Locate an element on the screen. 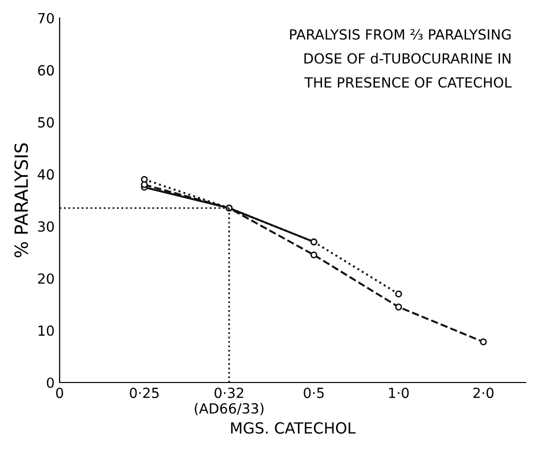 This screenshot has height=450, width=542. x-tick-label: 2·0 is located at coordinates (483, 393).